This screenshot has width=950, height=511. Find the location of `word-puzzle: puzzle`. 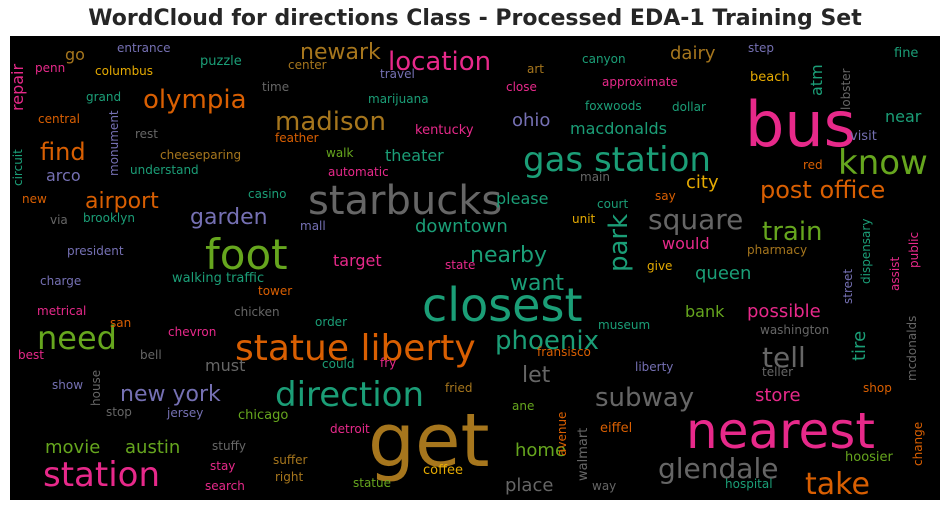

word-puzzle: puzzle is located at coordinates (221, 61).